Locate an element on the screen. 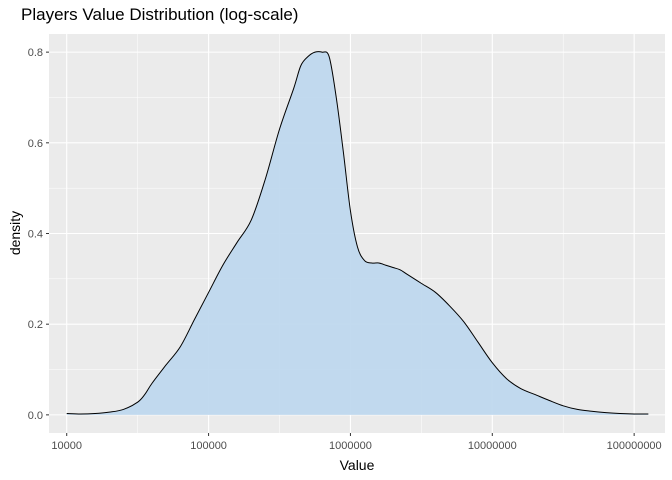 The width and height of the screenshot is (672, 480). y-tick-label: 0.8 is located at coordinates (35, 53).